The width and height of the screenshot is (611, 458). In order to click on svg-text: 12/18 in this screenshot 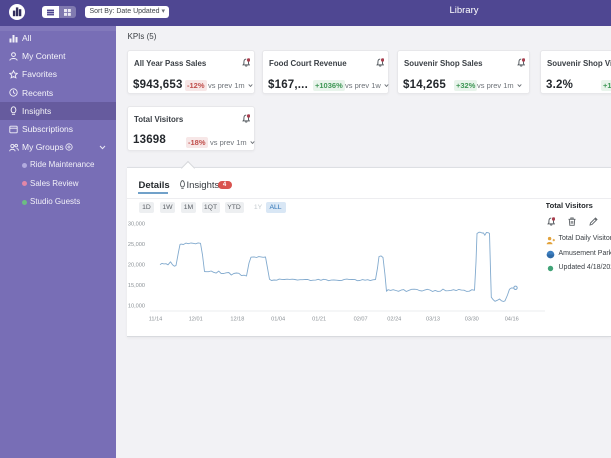, I will do `click(237, 320)`.